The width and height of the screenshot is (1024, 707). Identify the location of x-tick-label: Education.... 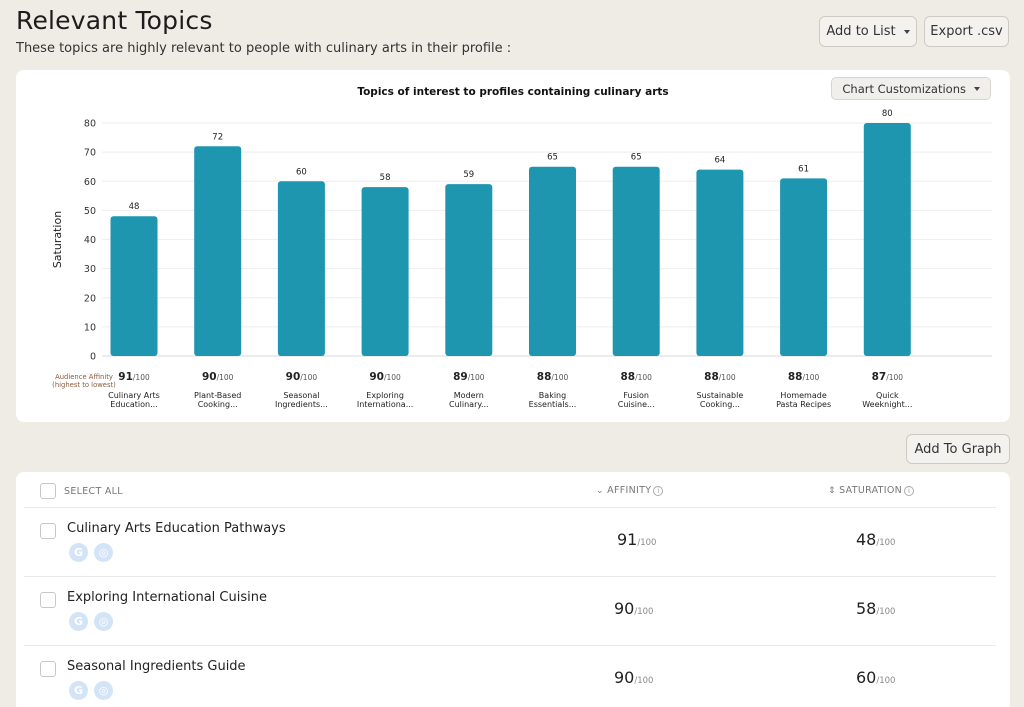
(133, 404).